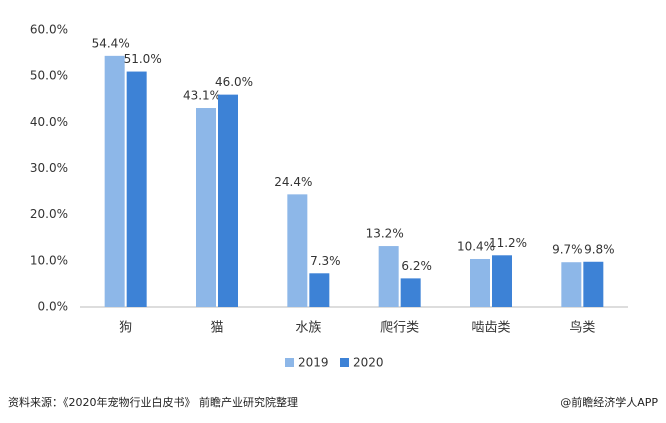 This screenshot has width=666, height=423. I want to click on data-label: 11.2%, so click(508, 243).